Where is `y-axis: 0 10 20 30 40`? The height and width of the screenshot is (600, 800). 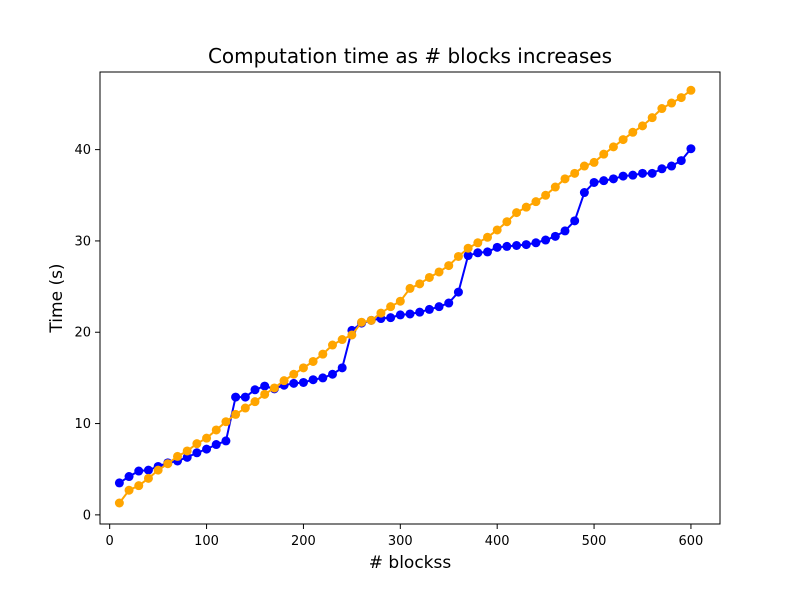
y-axis: 0 10 20 30 40 is located at coordinates (87, 333).